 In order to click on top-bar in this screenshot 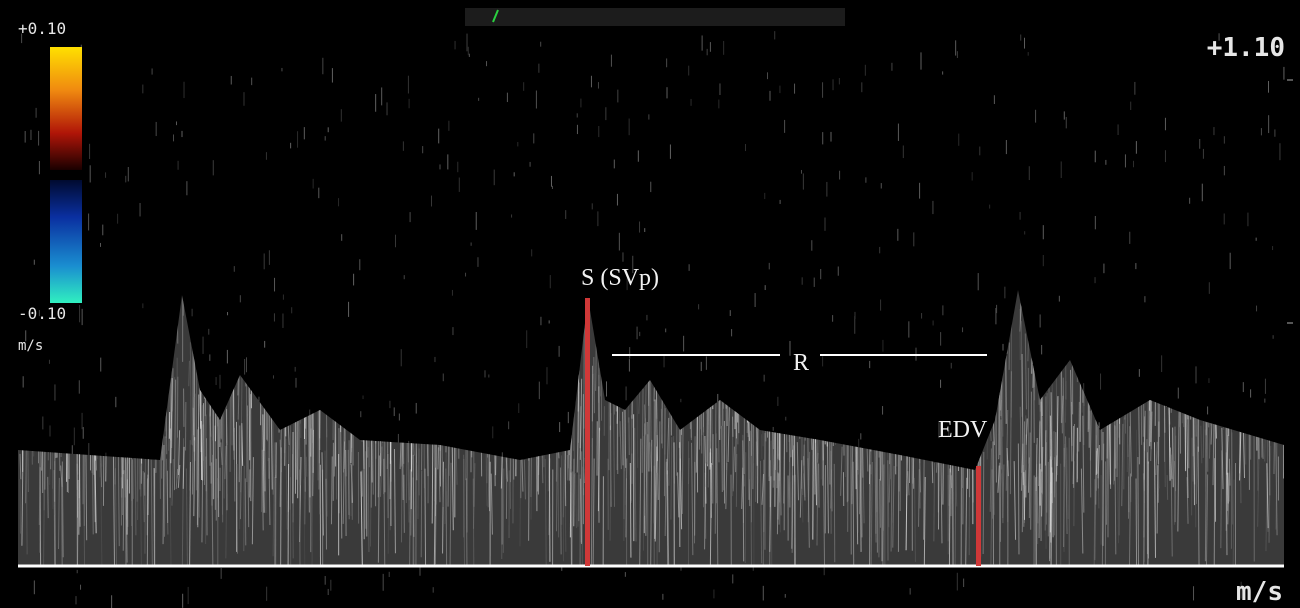, I will do `click(655, 17)`.